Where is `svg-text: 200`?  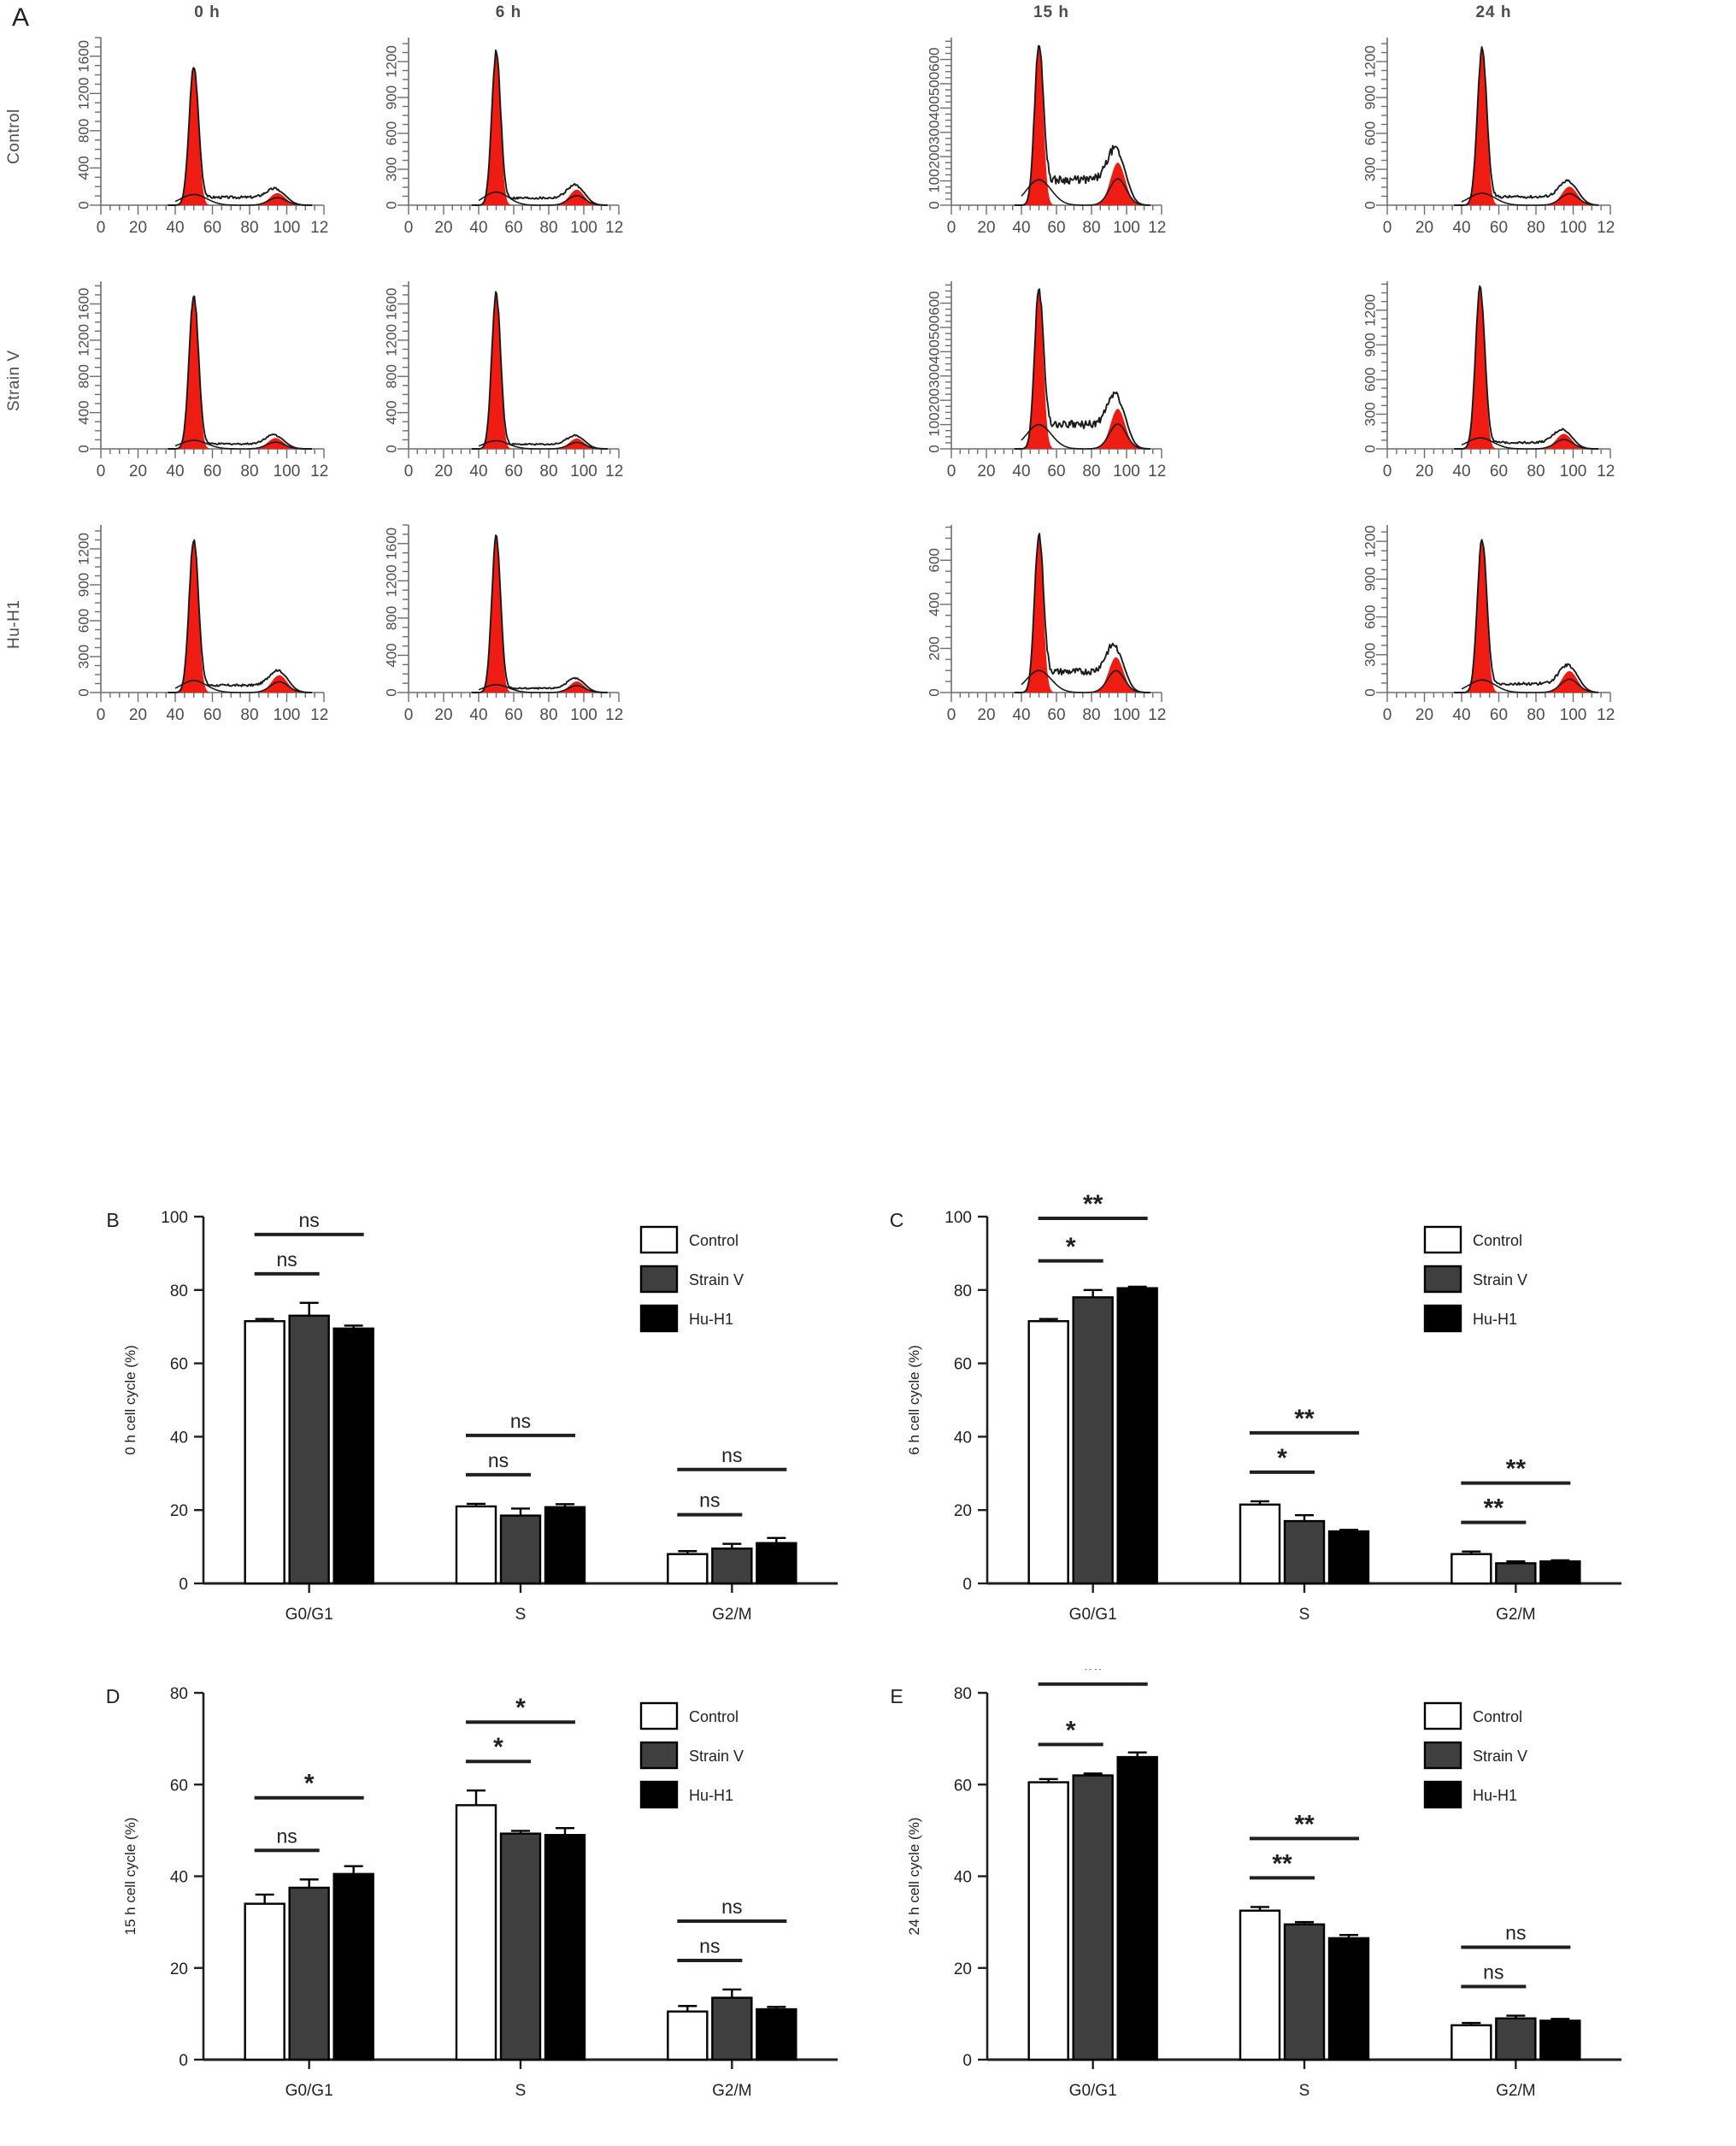 svg-text: 200 is located at coordinates (935, 400).